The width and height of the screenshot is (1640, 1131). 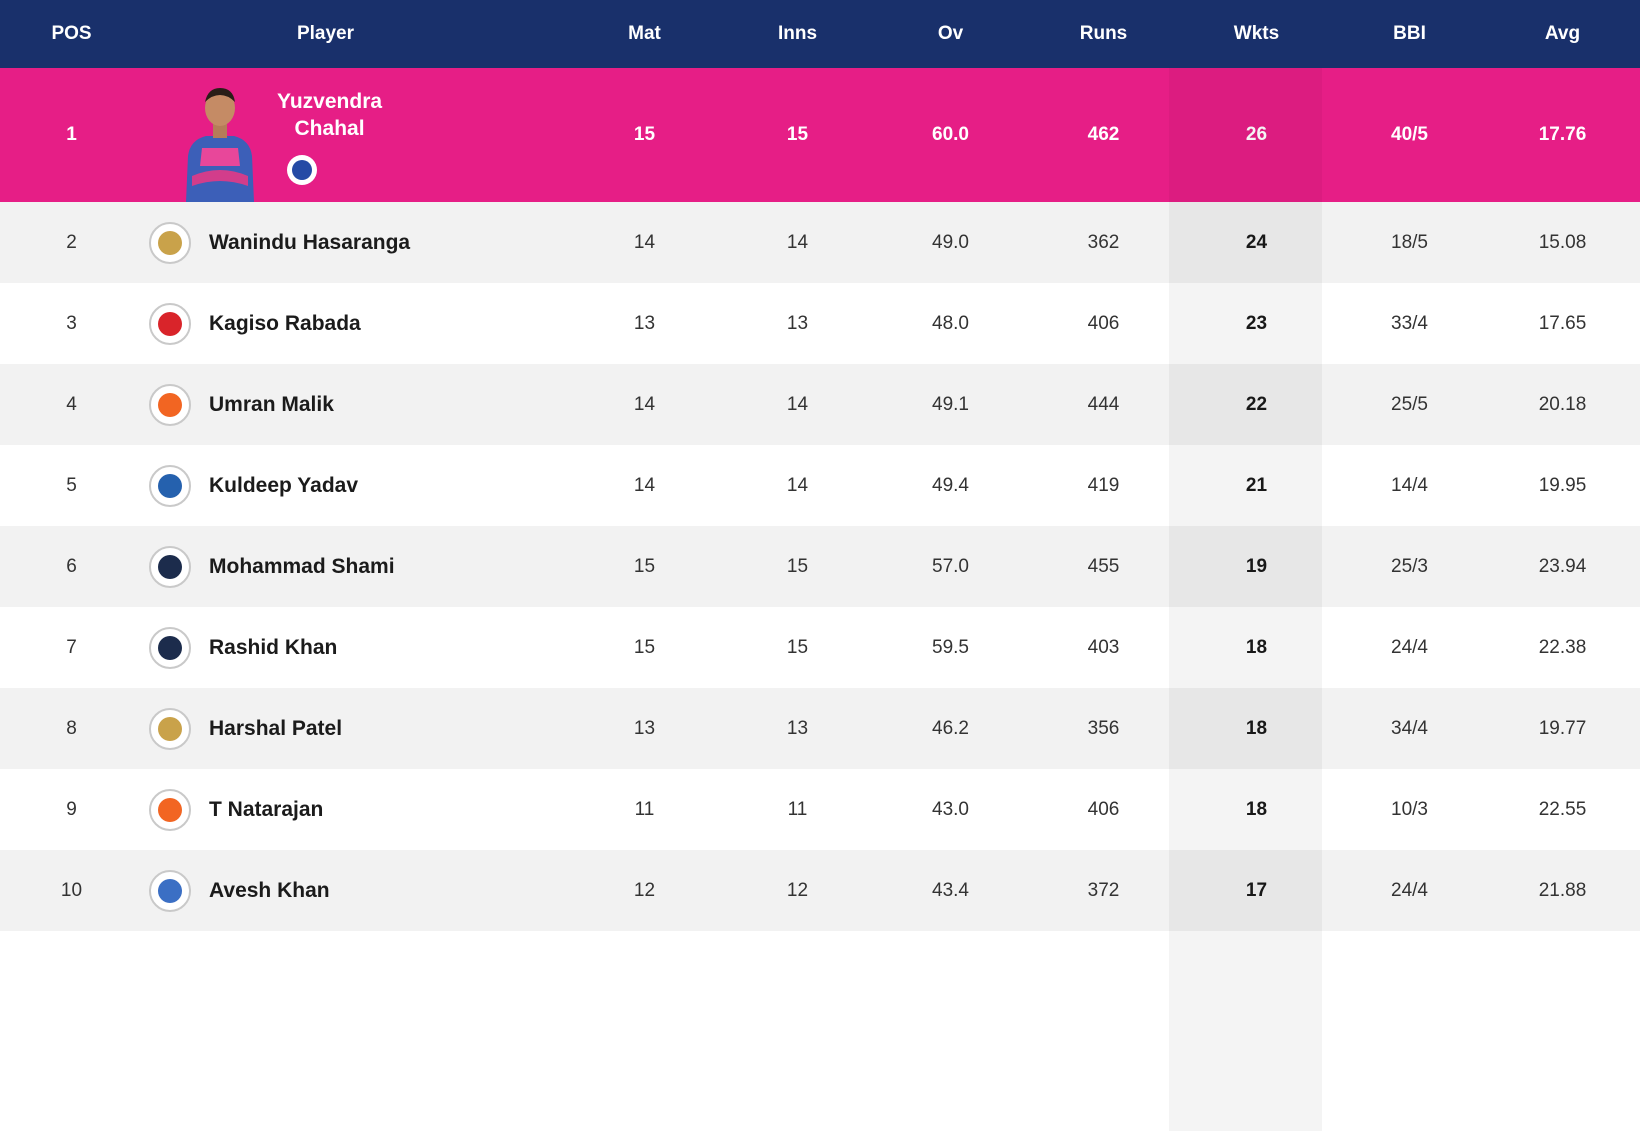 I want to click on sunrisers-logo-icon, so click(x=170, y=809).